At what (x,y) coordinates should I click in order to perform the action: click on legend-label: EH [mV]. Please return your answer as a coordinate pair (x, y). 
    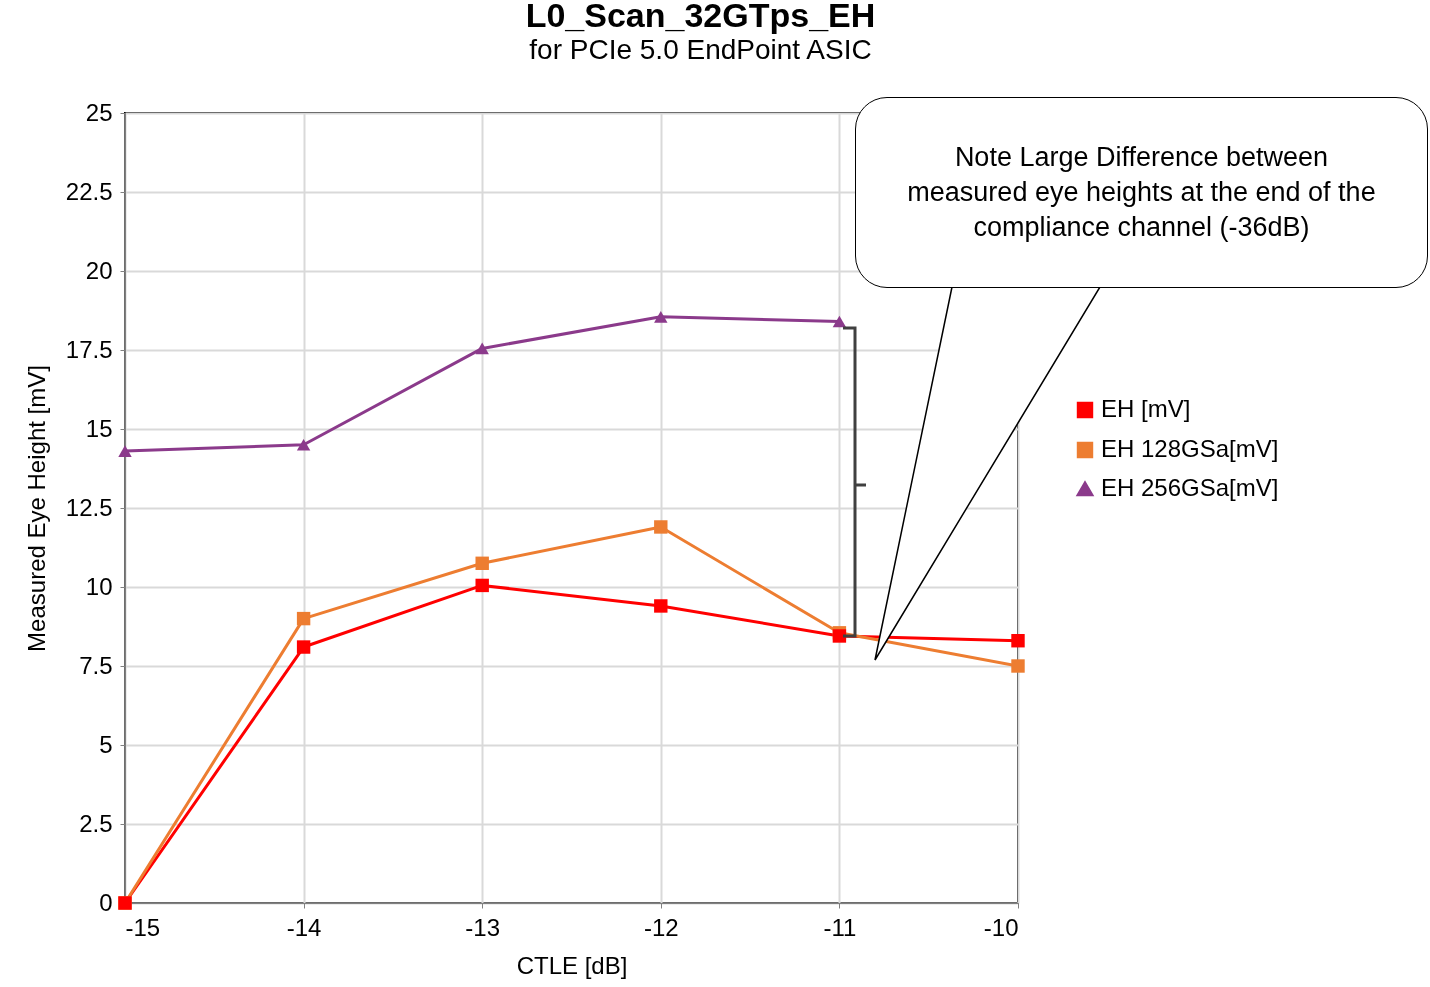
    Looking at the image, I should click on (1146, 408).